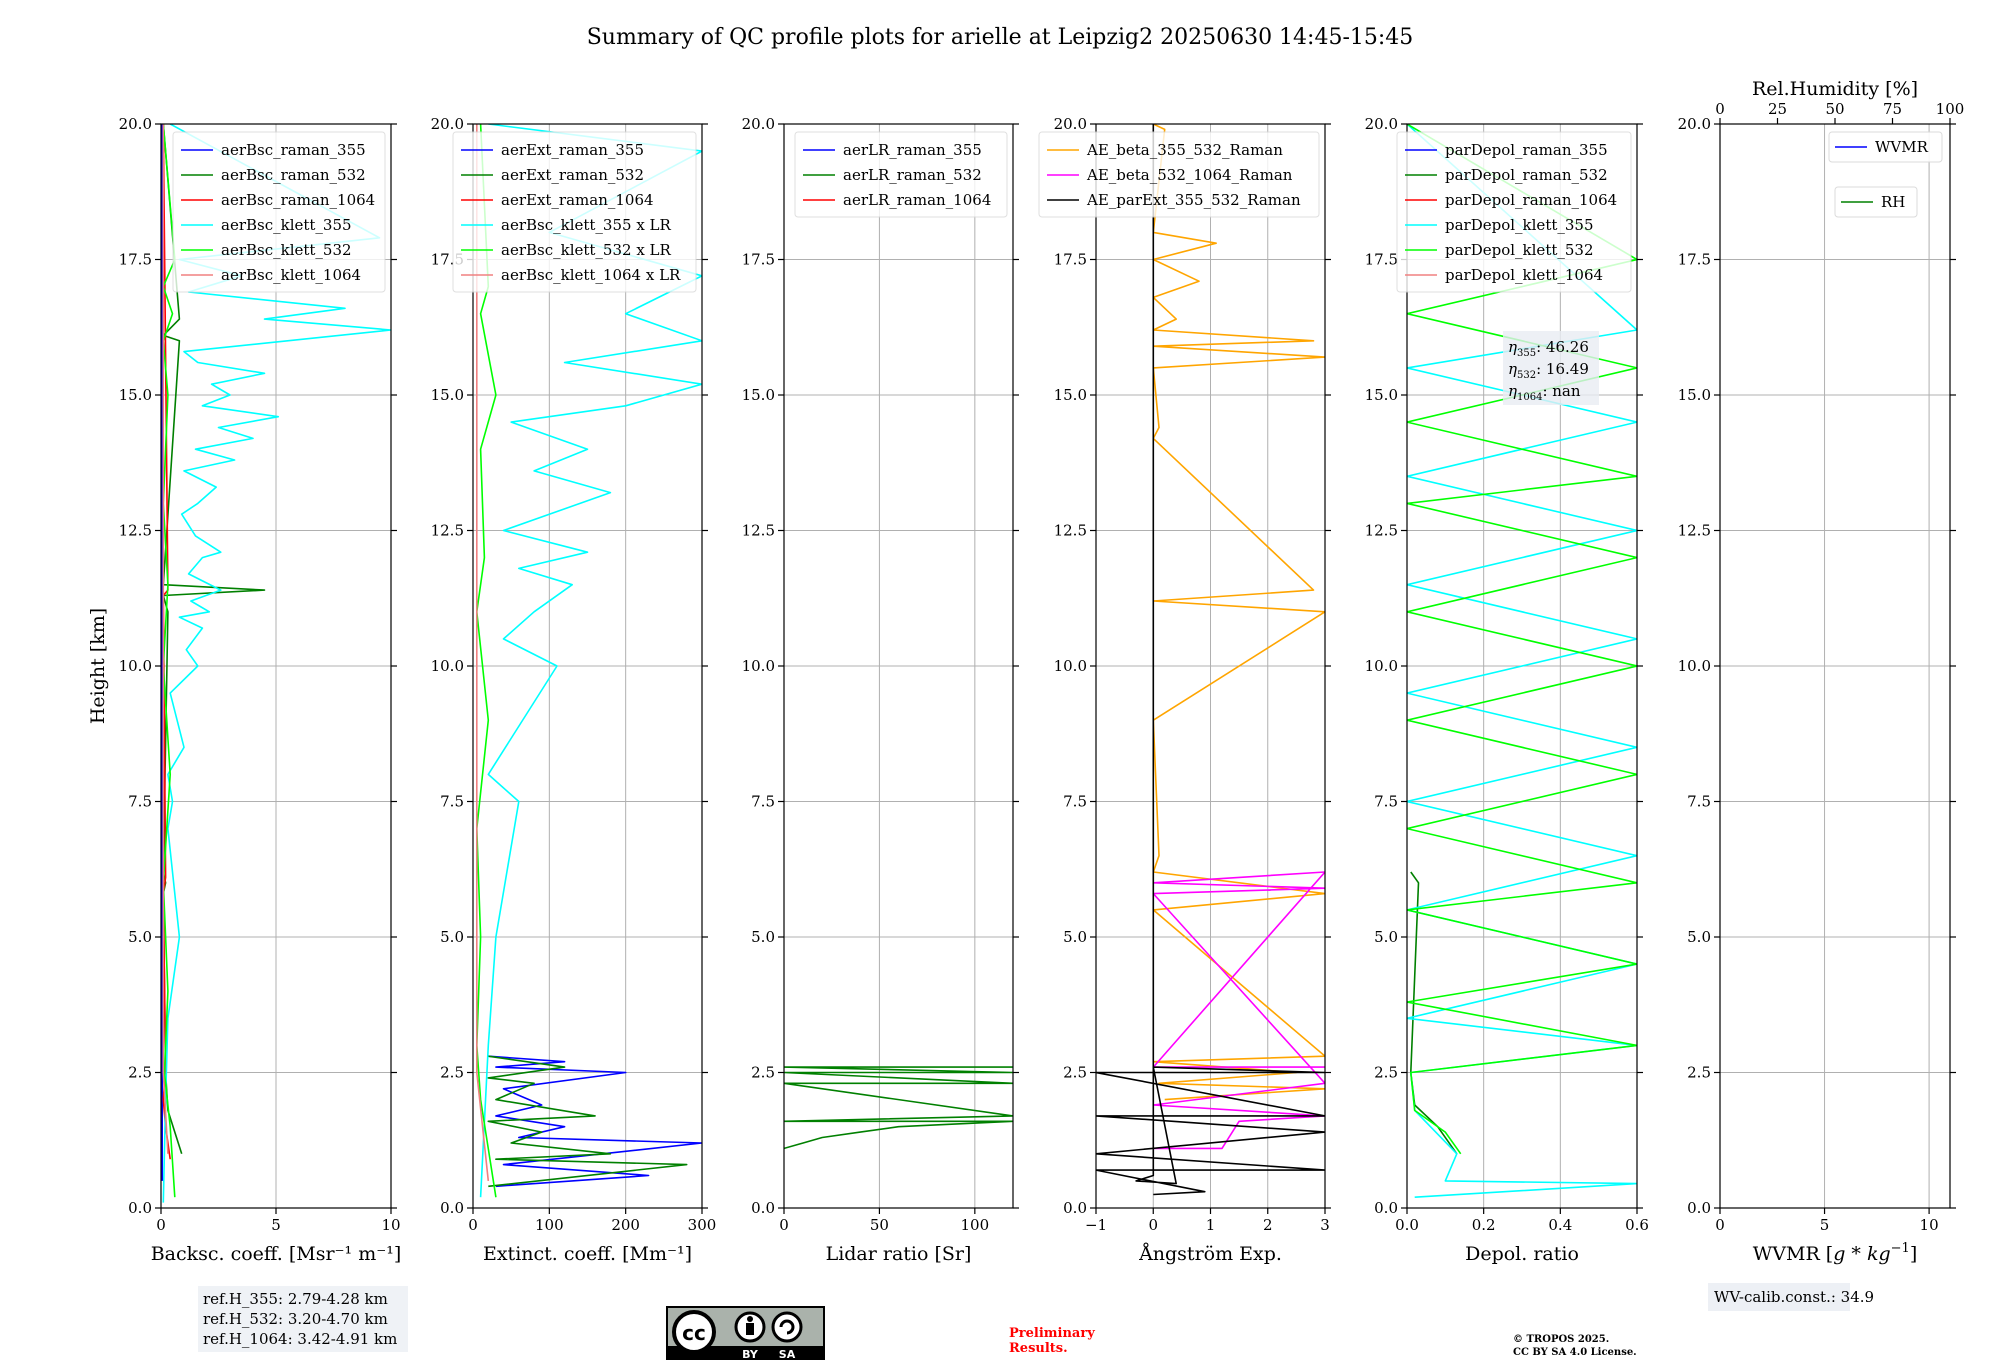 This screenshot has width=2000, height=1360. I want to click on copyright-note: © TROPOS 2025. CC BY SA 4.0 License., so click(1575, 1346).